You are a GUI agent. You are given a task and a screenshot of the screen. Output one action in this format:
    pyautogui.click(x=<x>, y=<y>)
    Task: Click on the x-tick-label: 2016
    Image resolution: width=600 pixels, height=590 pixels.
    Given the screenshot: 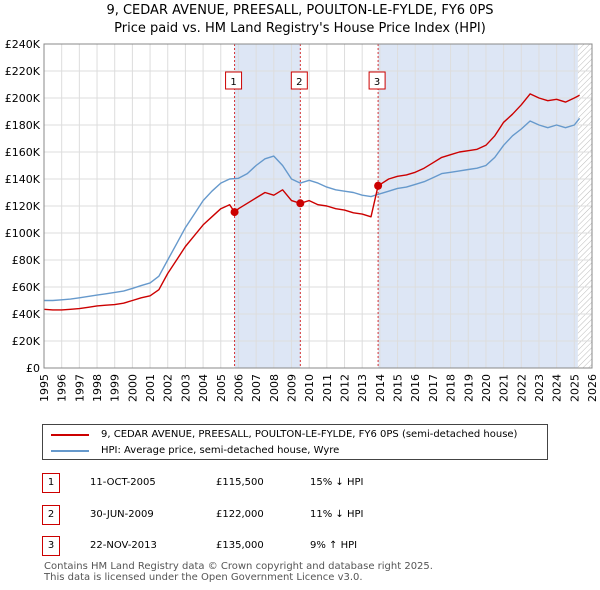 What is the action you would take?
    pyautogui.click(x=415, y=388)
    